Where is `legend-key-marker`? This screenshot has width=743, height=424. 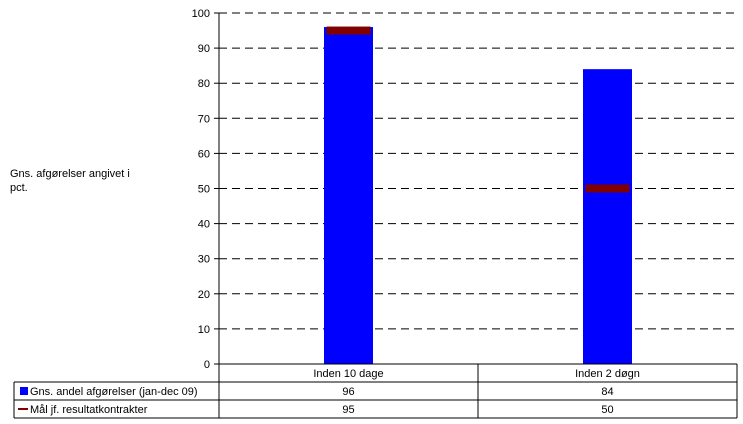 legend-key-marker is located at coordinates (23, 409).